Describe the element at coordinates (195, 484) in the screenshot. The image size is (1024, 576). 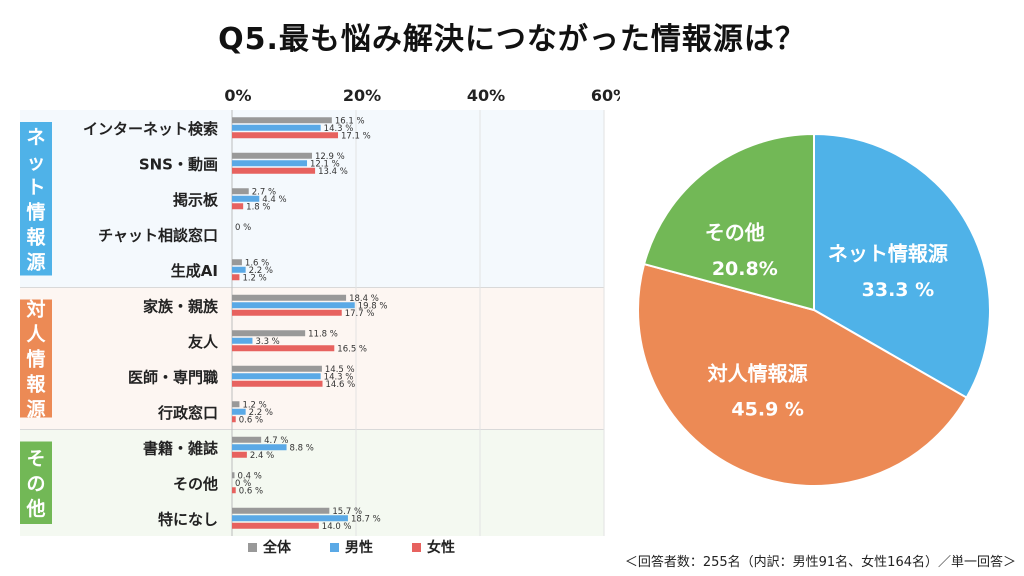
I see `category-label-10: その他` at that location.